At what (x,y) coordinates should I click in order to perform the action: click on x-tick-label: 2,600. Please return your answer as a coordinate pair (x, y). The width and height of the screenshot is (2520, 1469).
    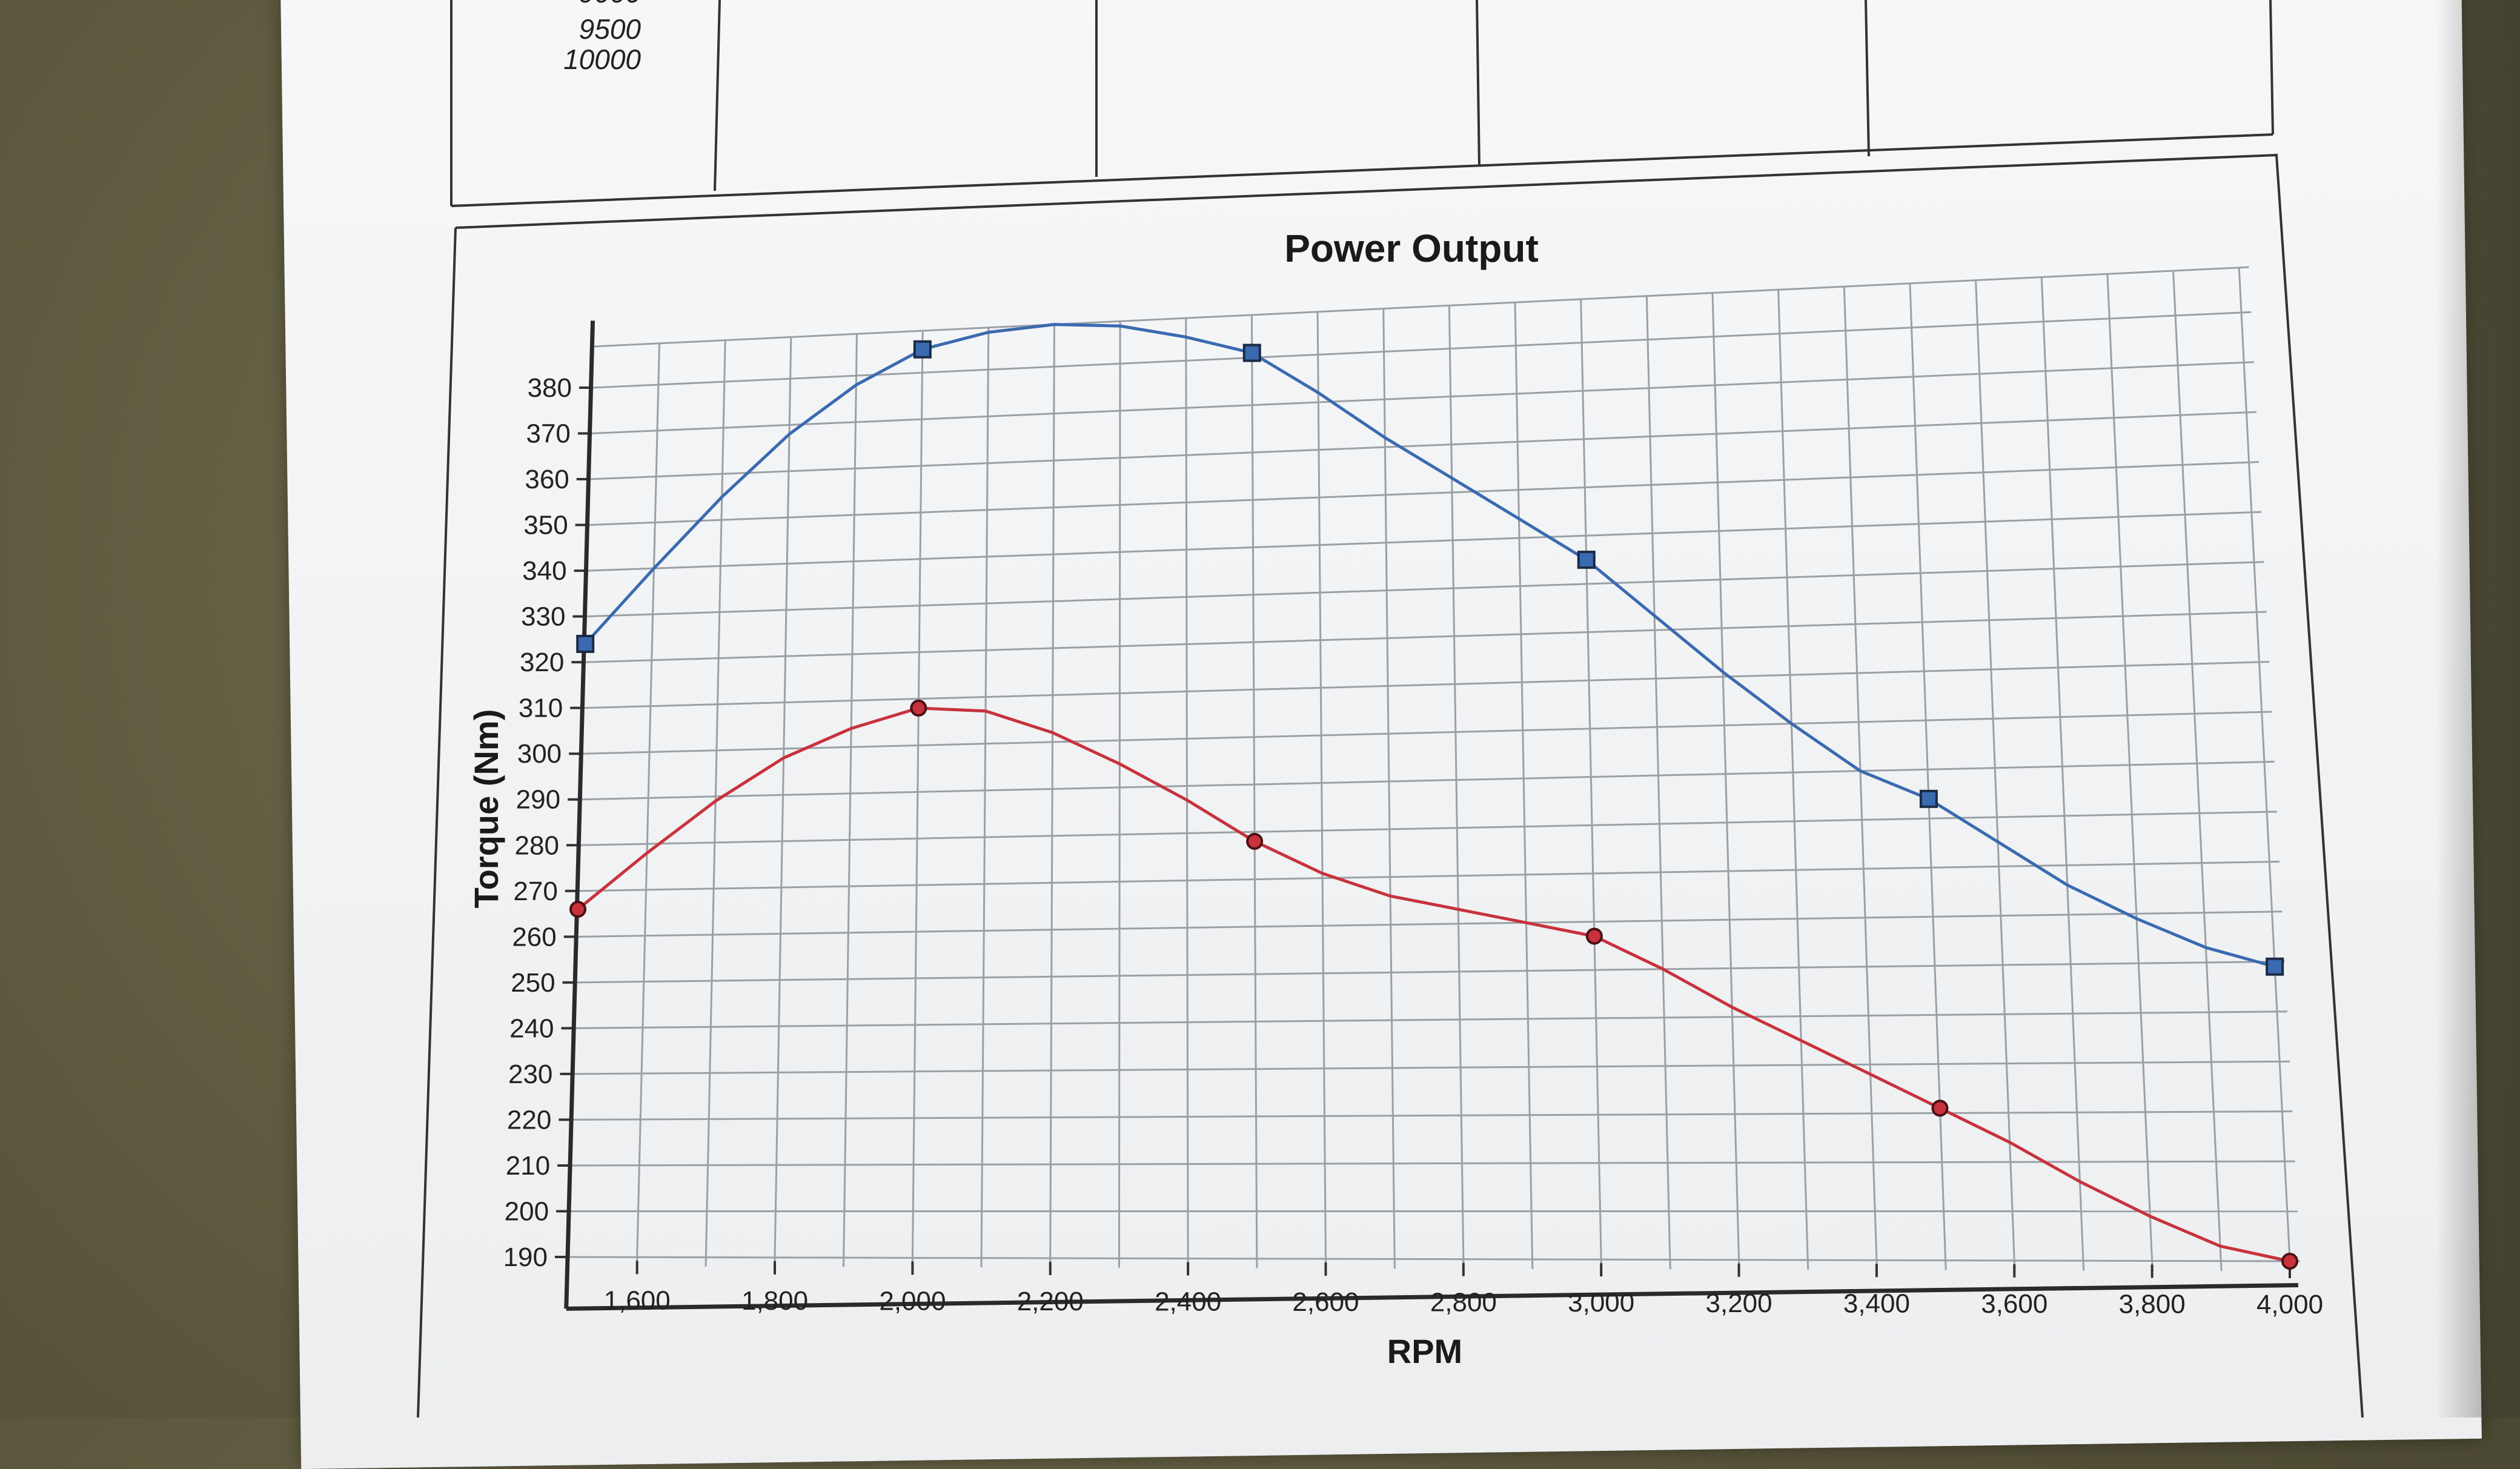
    Looking at the image, I should click on (1325, 1302).